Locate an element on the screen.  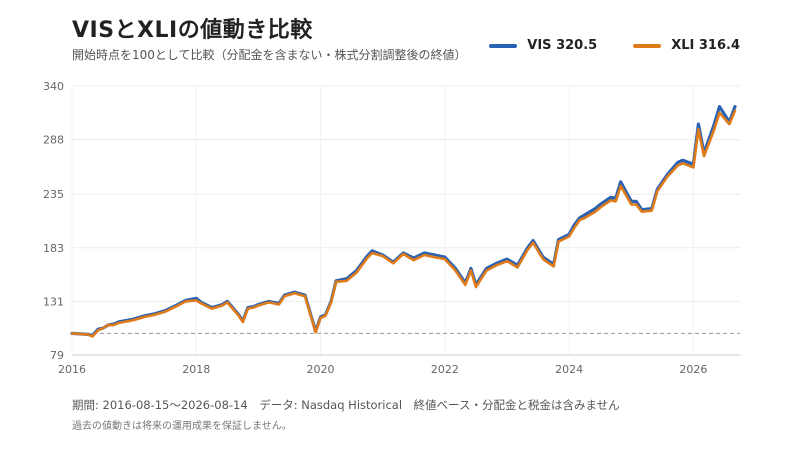
y-tick-label: 340 is located at coordinates (53, 86).